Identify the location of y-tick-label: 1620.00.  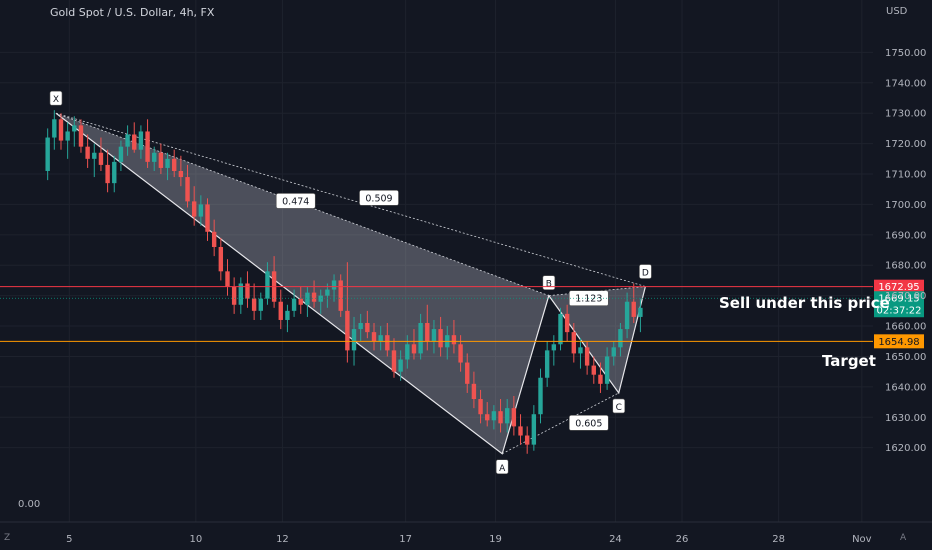
(905, 448).